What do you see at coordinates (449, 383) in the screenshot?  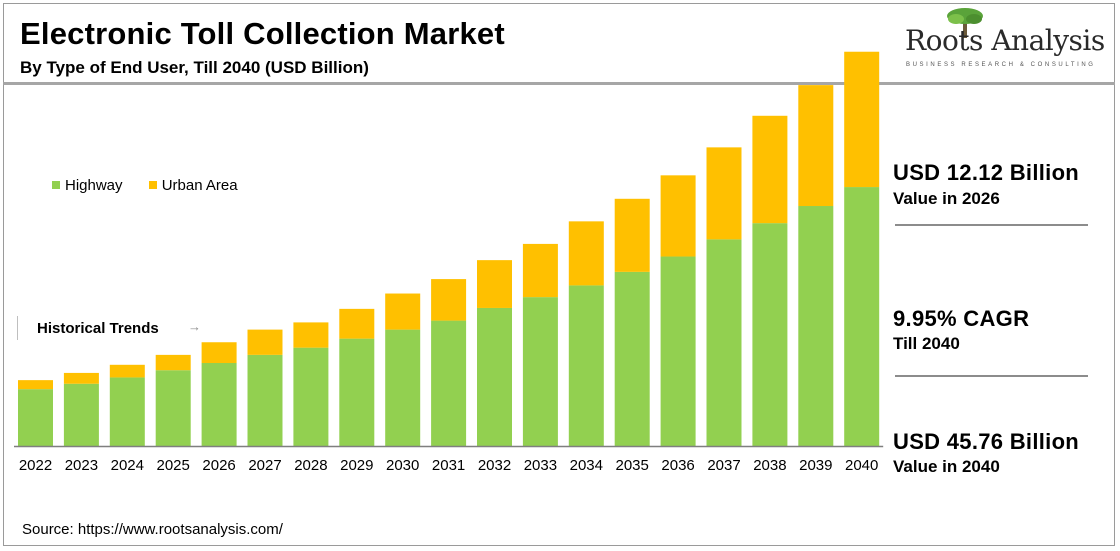 I see `bar-highway-2031` at bounding box center [449, 383].